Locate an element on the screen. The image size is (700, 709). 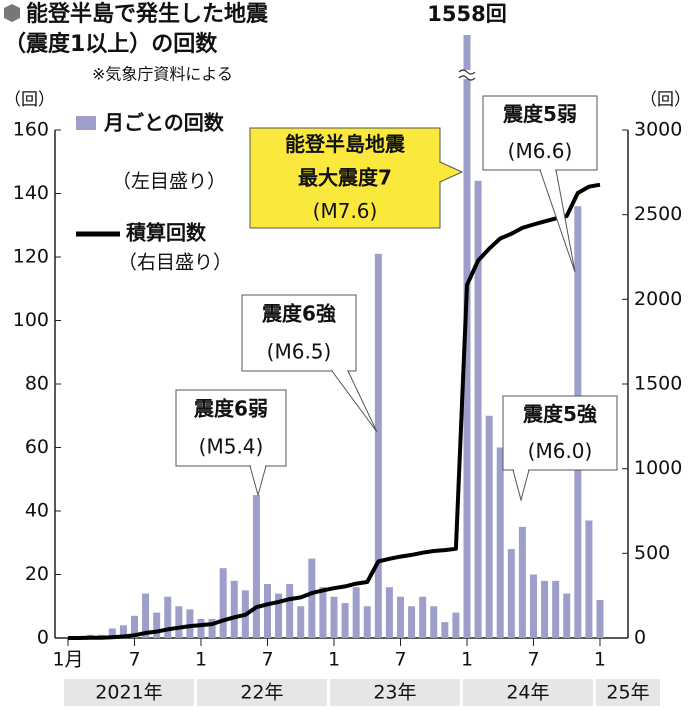
y2-tick-label: 3000 is located at coordinates (658, 130).